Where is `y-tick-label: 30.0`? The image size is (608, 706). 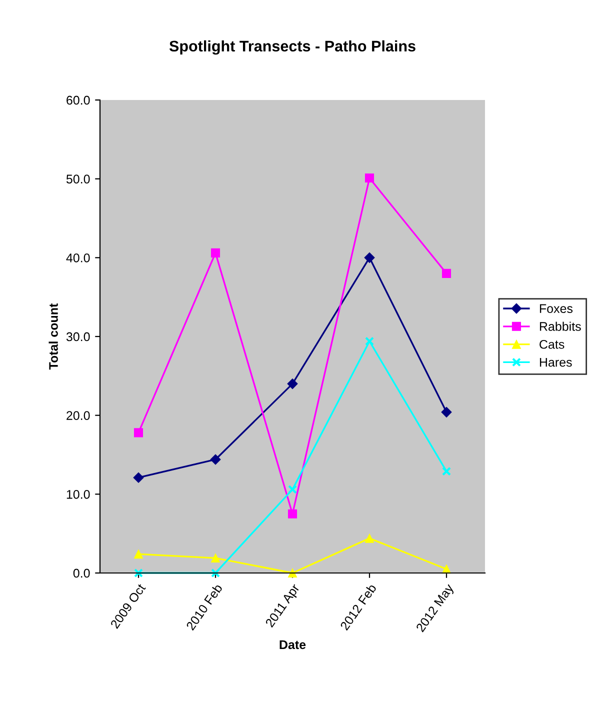
y-tick-label: 30.0 is located at coordinates (78, 337).